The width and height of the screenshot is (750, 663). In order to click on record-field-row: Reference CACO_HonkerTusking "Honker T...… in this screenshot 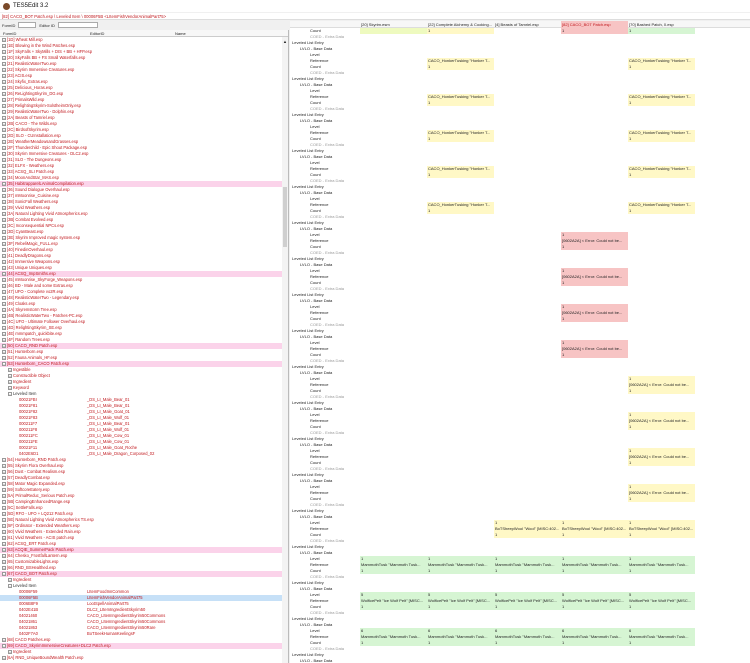, I will do `click(520, 61)`.